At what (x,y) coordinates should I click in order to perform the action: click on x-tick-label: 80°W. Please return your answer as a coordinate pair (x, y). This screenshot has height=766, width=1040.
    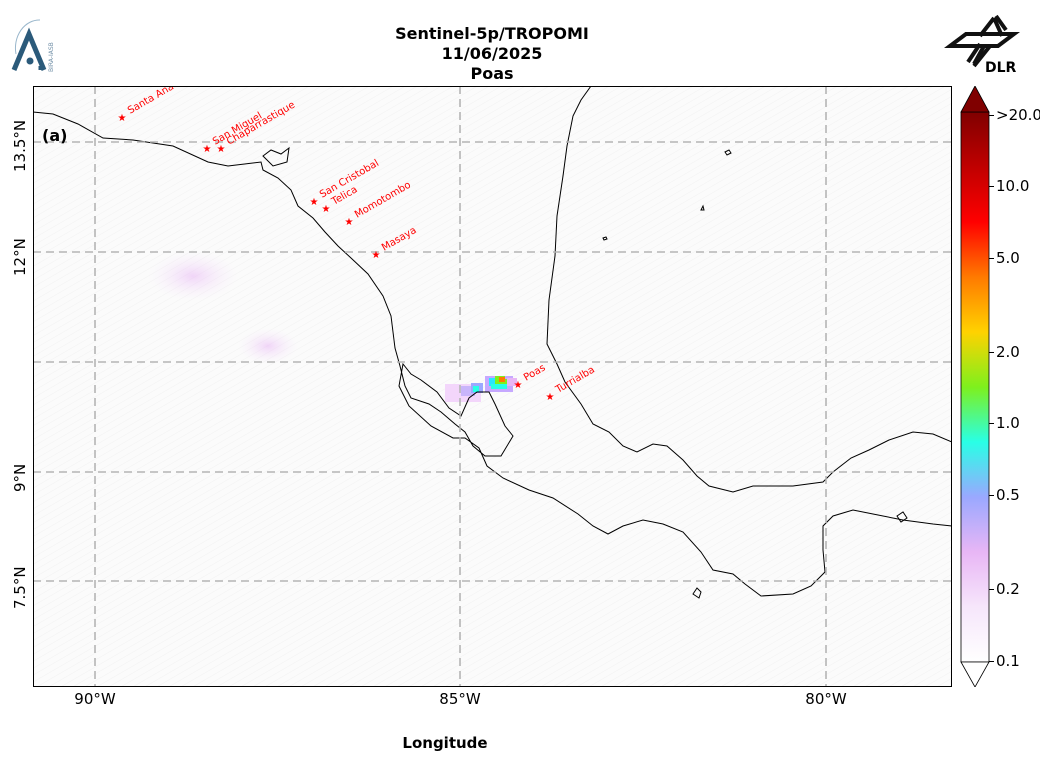
    Looking at the image, I should click on (826, 699).